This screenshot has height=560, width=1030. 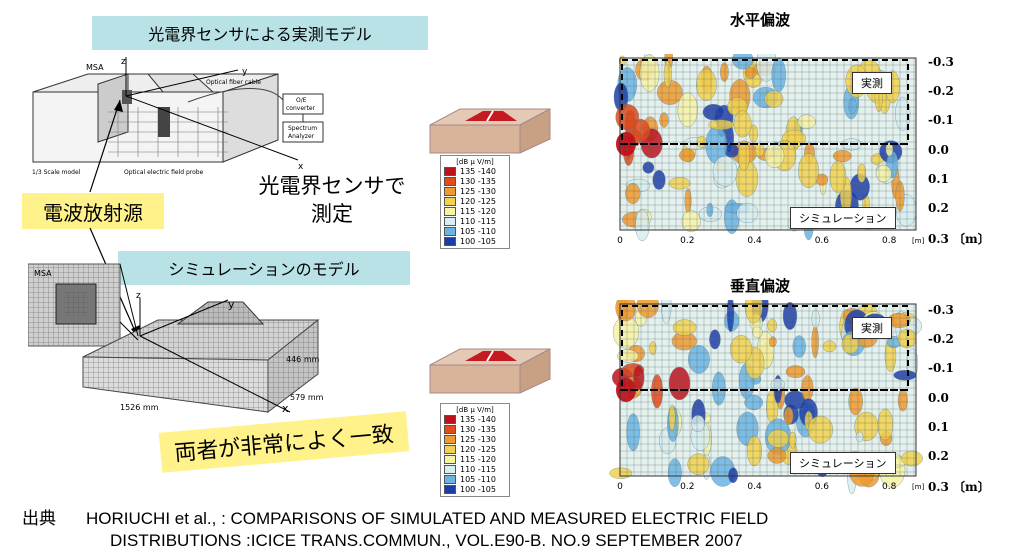 What do you see at coordinates (938, 207) in the screenshot?
I see `y-tick-label: 0.2` at bounding box center [938, 207].